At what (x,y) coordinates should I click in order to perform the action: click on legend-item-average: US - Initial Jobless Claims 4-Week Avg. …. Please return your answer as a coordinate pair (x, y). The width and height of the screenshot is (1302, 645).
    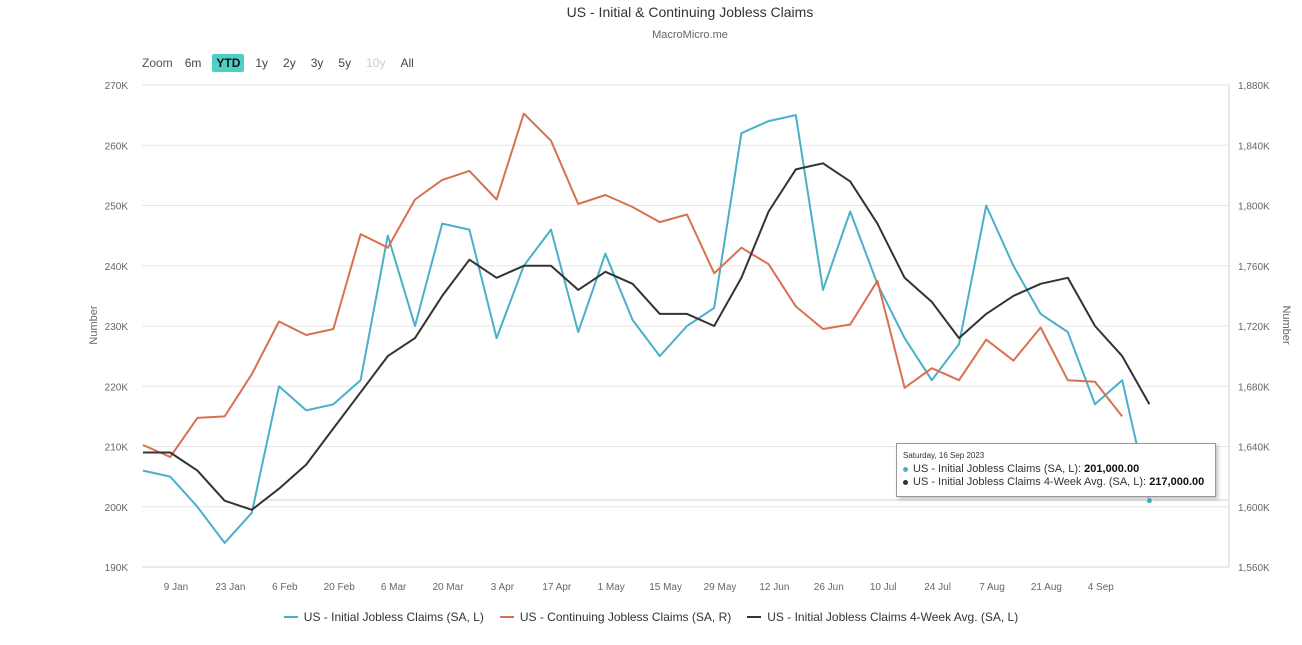
    Looking at the image, I should click on (882, 617).